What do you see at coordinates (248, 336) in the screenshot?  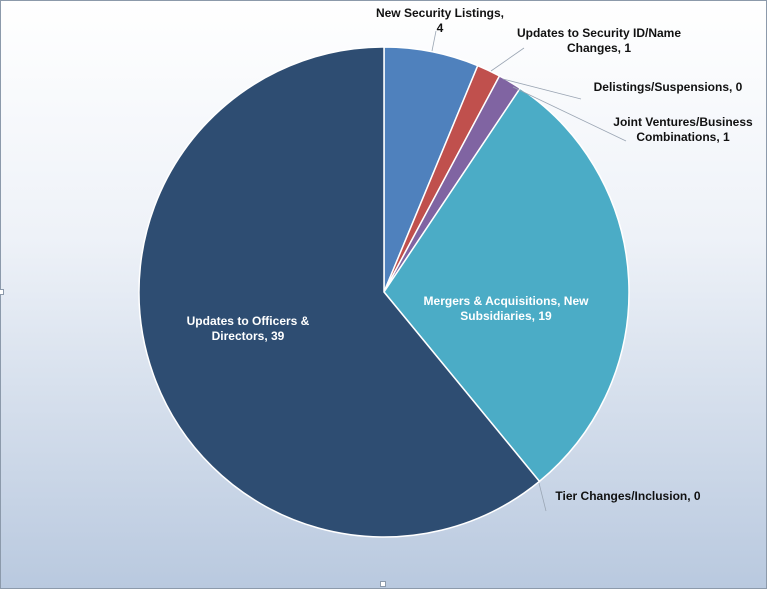 I see `data-label-6-line-1: Directors, 39` at bounding box center [248, 336].